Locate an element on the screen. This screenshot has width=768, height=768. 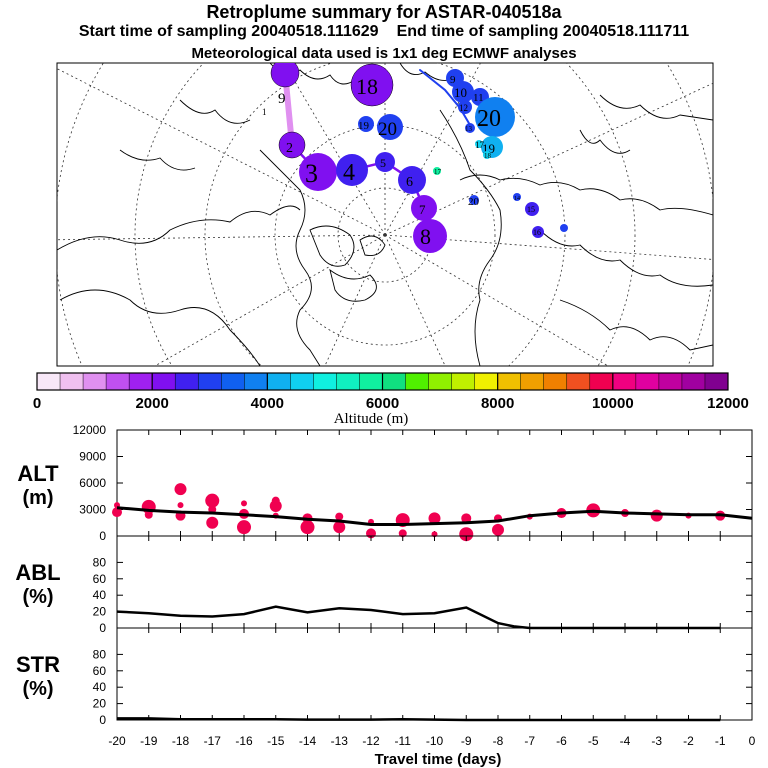
map-label-20: 20 is located at coordinates (387, 129).